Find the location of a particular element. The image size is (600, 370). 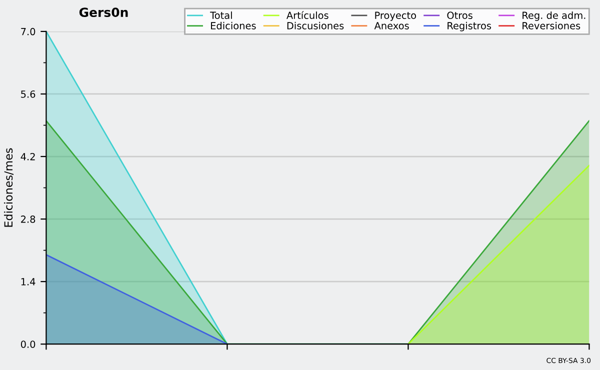

y-axis-title: Ediciones/mes is located at coordinates (9, 187).